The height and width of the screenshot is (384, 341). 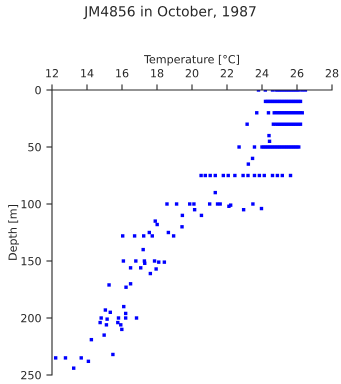 What do you see at coordinates (191, 60) in the screenshot?
I see `x-axis-title: Temperature [°C]` at bounding box center [191, 60].